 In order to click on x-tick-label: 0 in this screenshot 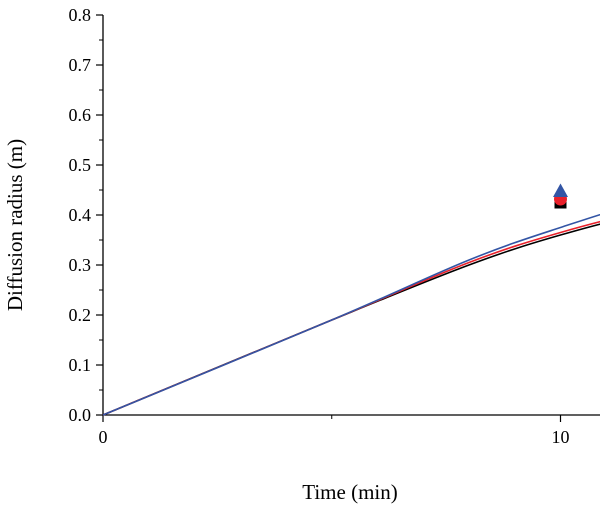, I will do `click(103, 437)`.